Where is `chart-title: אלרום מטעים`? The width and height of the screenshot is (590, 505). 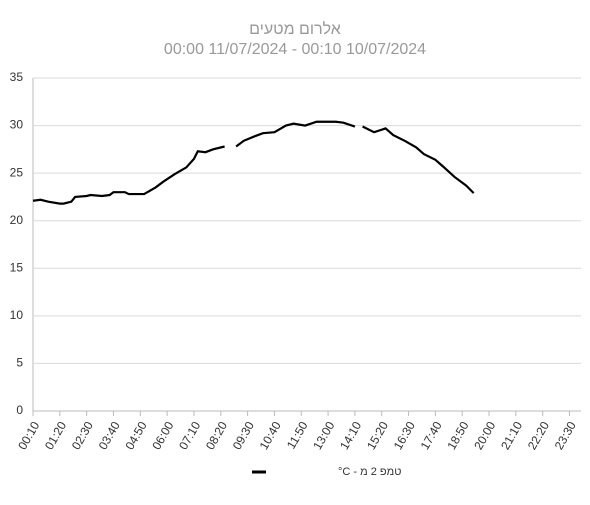
chart-title: אלרום מטעים is located at coordinates (295, 29).